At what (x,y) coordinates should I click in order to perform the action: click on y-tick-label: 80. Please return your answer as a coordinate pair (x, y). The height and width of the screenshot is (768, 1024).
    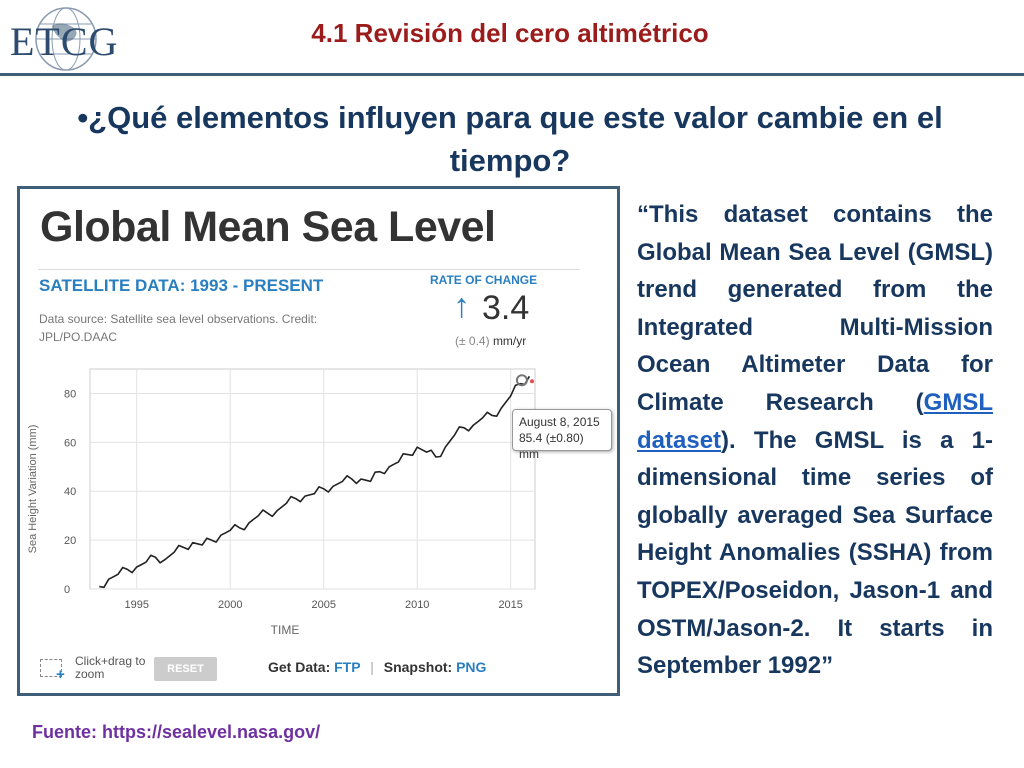
    Looking at the image, I should click on (70, 394).